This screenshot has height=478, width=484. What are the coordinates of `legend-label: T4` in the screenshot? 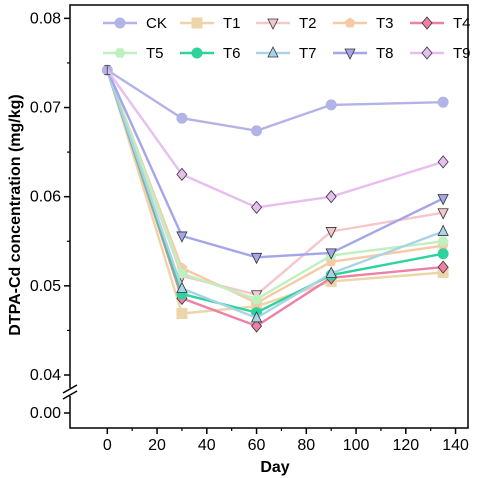 It's located at (462, 23).